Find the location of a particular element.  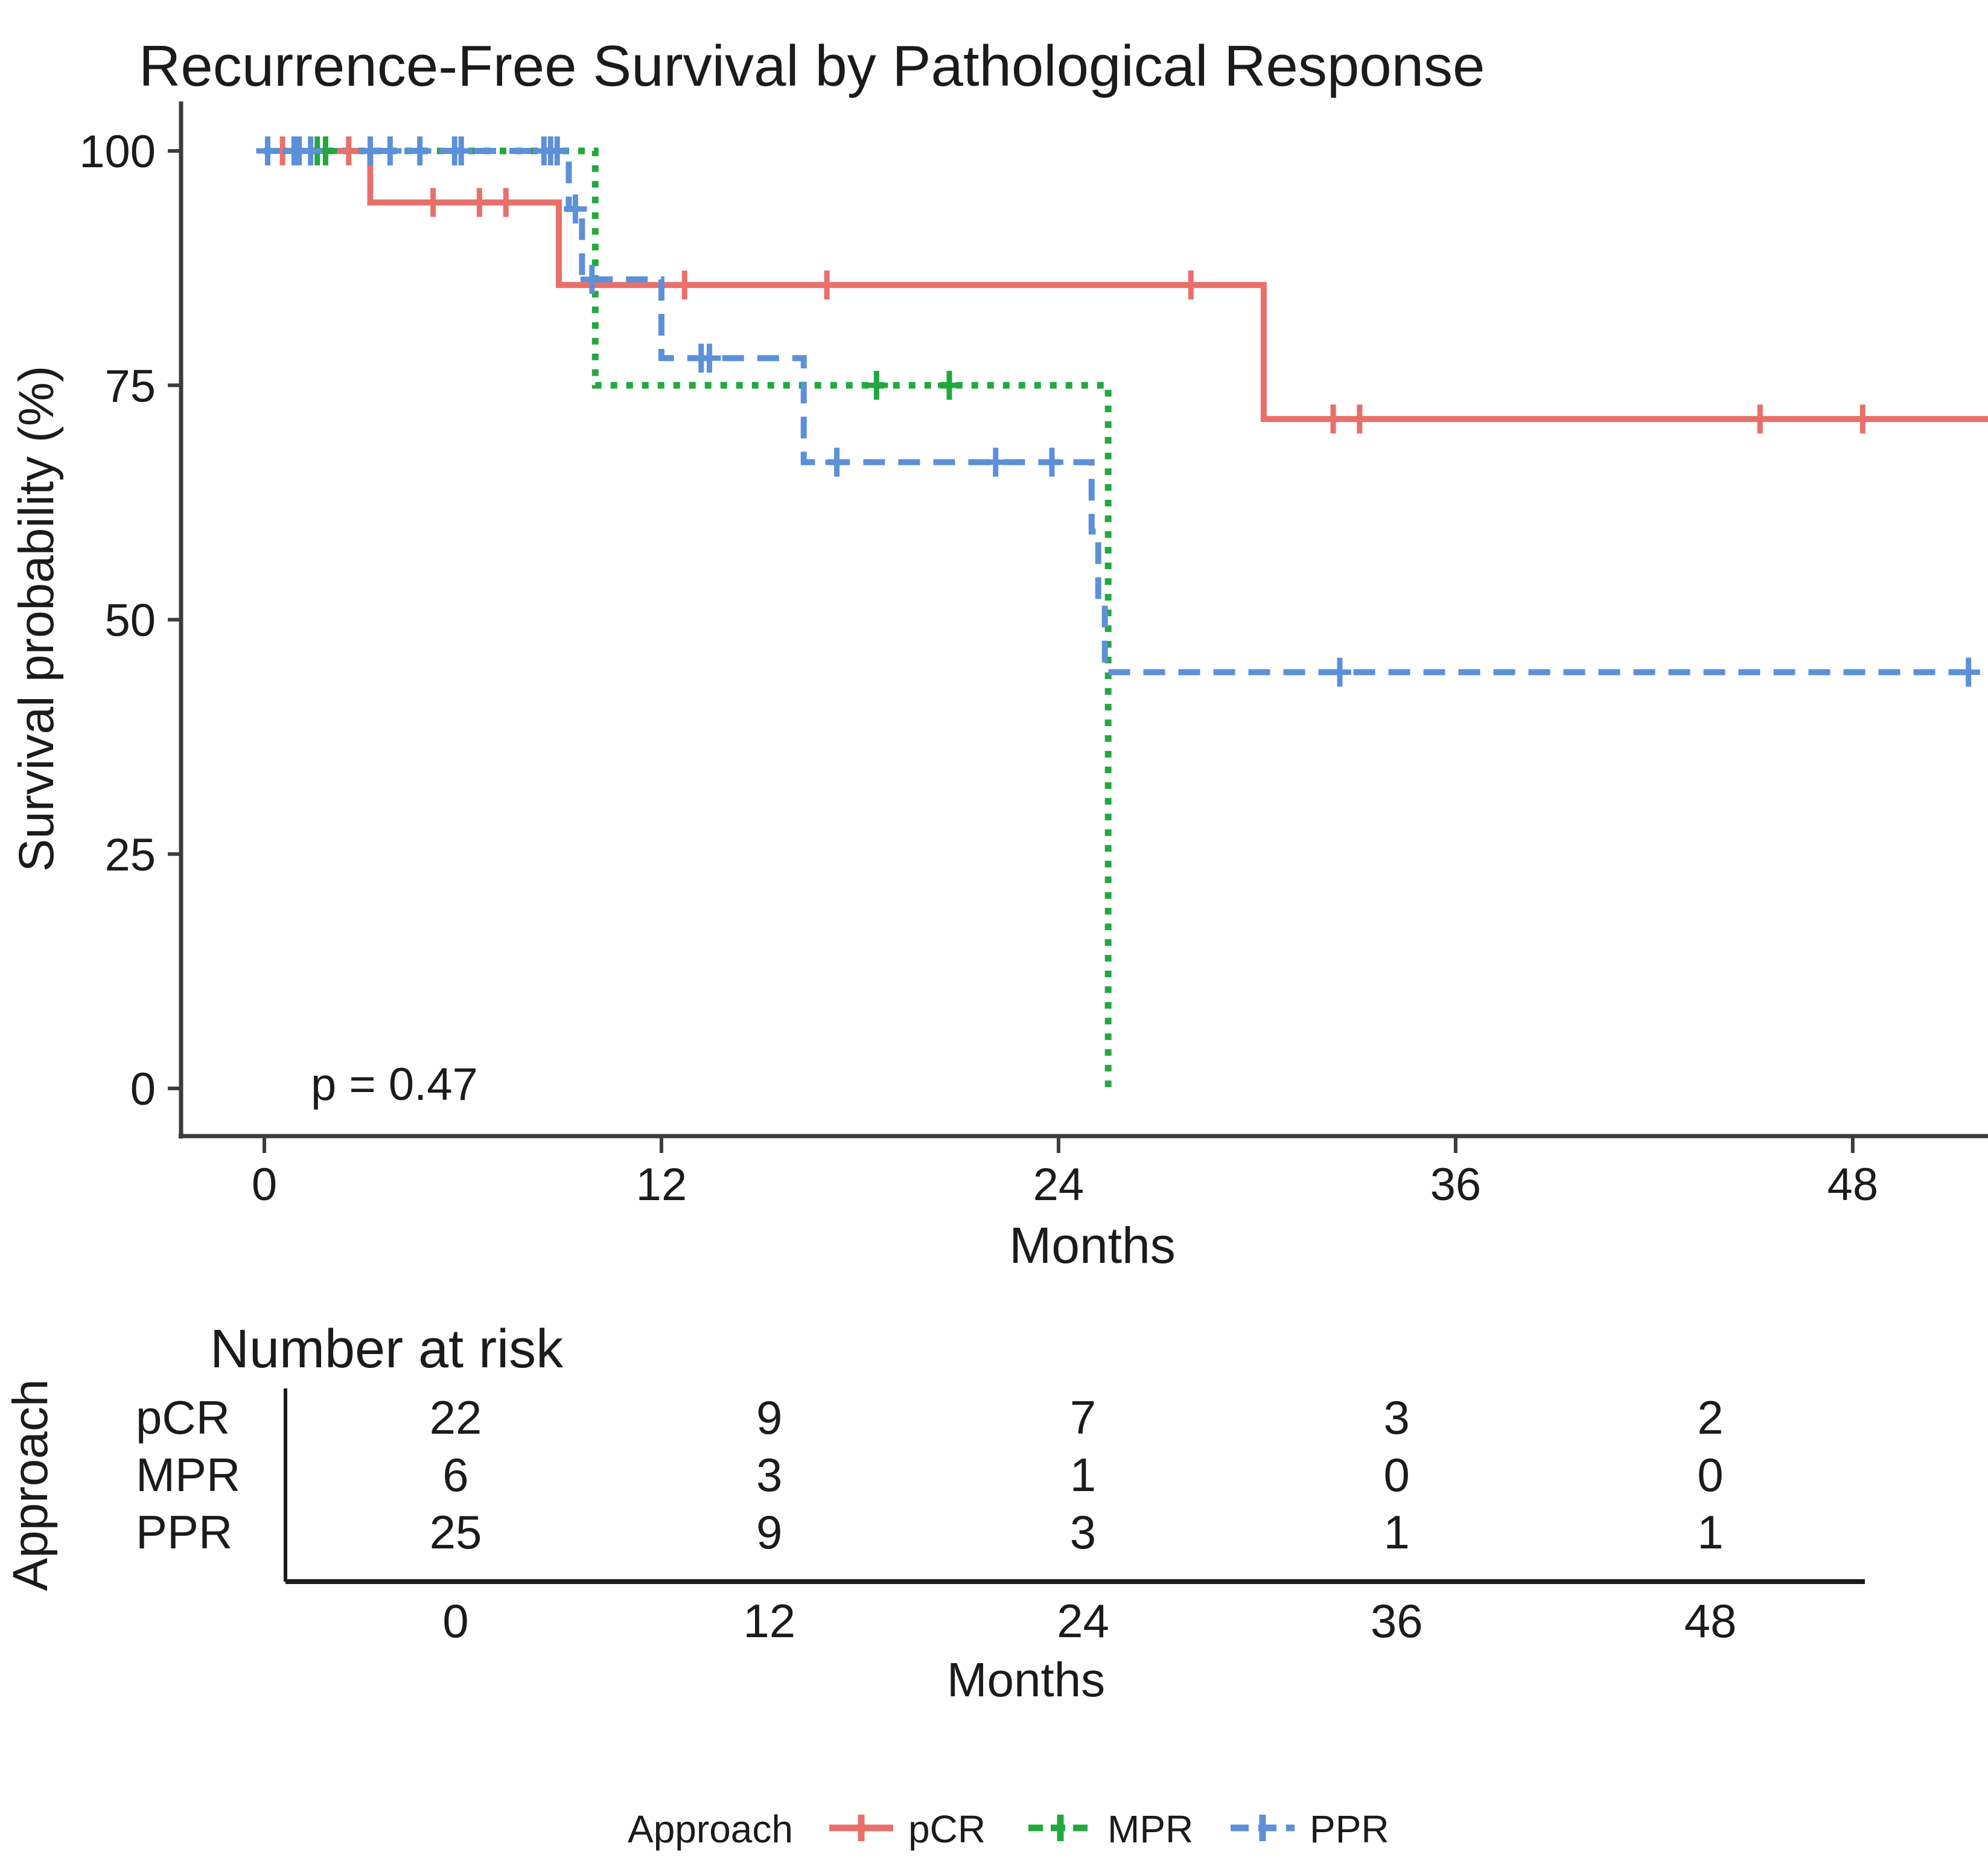

risk-x-tick-label: 24 is located at coordinates (1083, 1620).